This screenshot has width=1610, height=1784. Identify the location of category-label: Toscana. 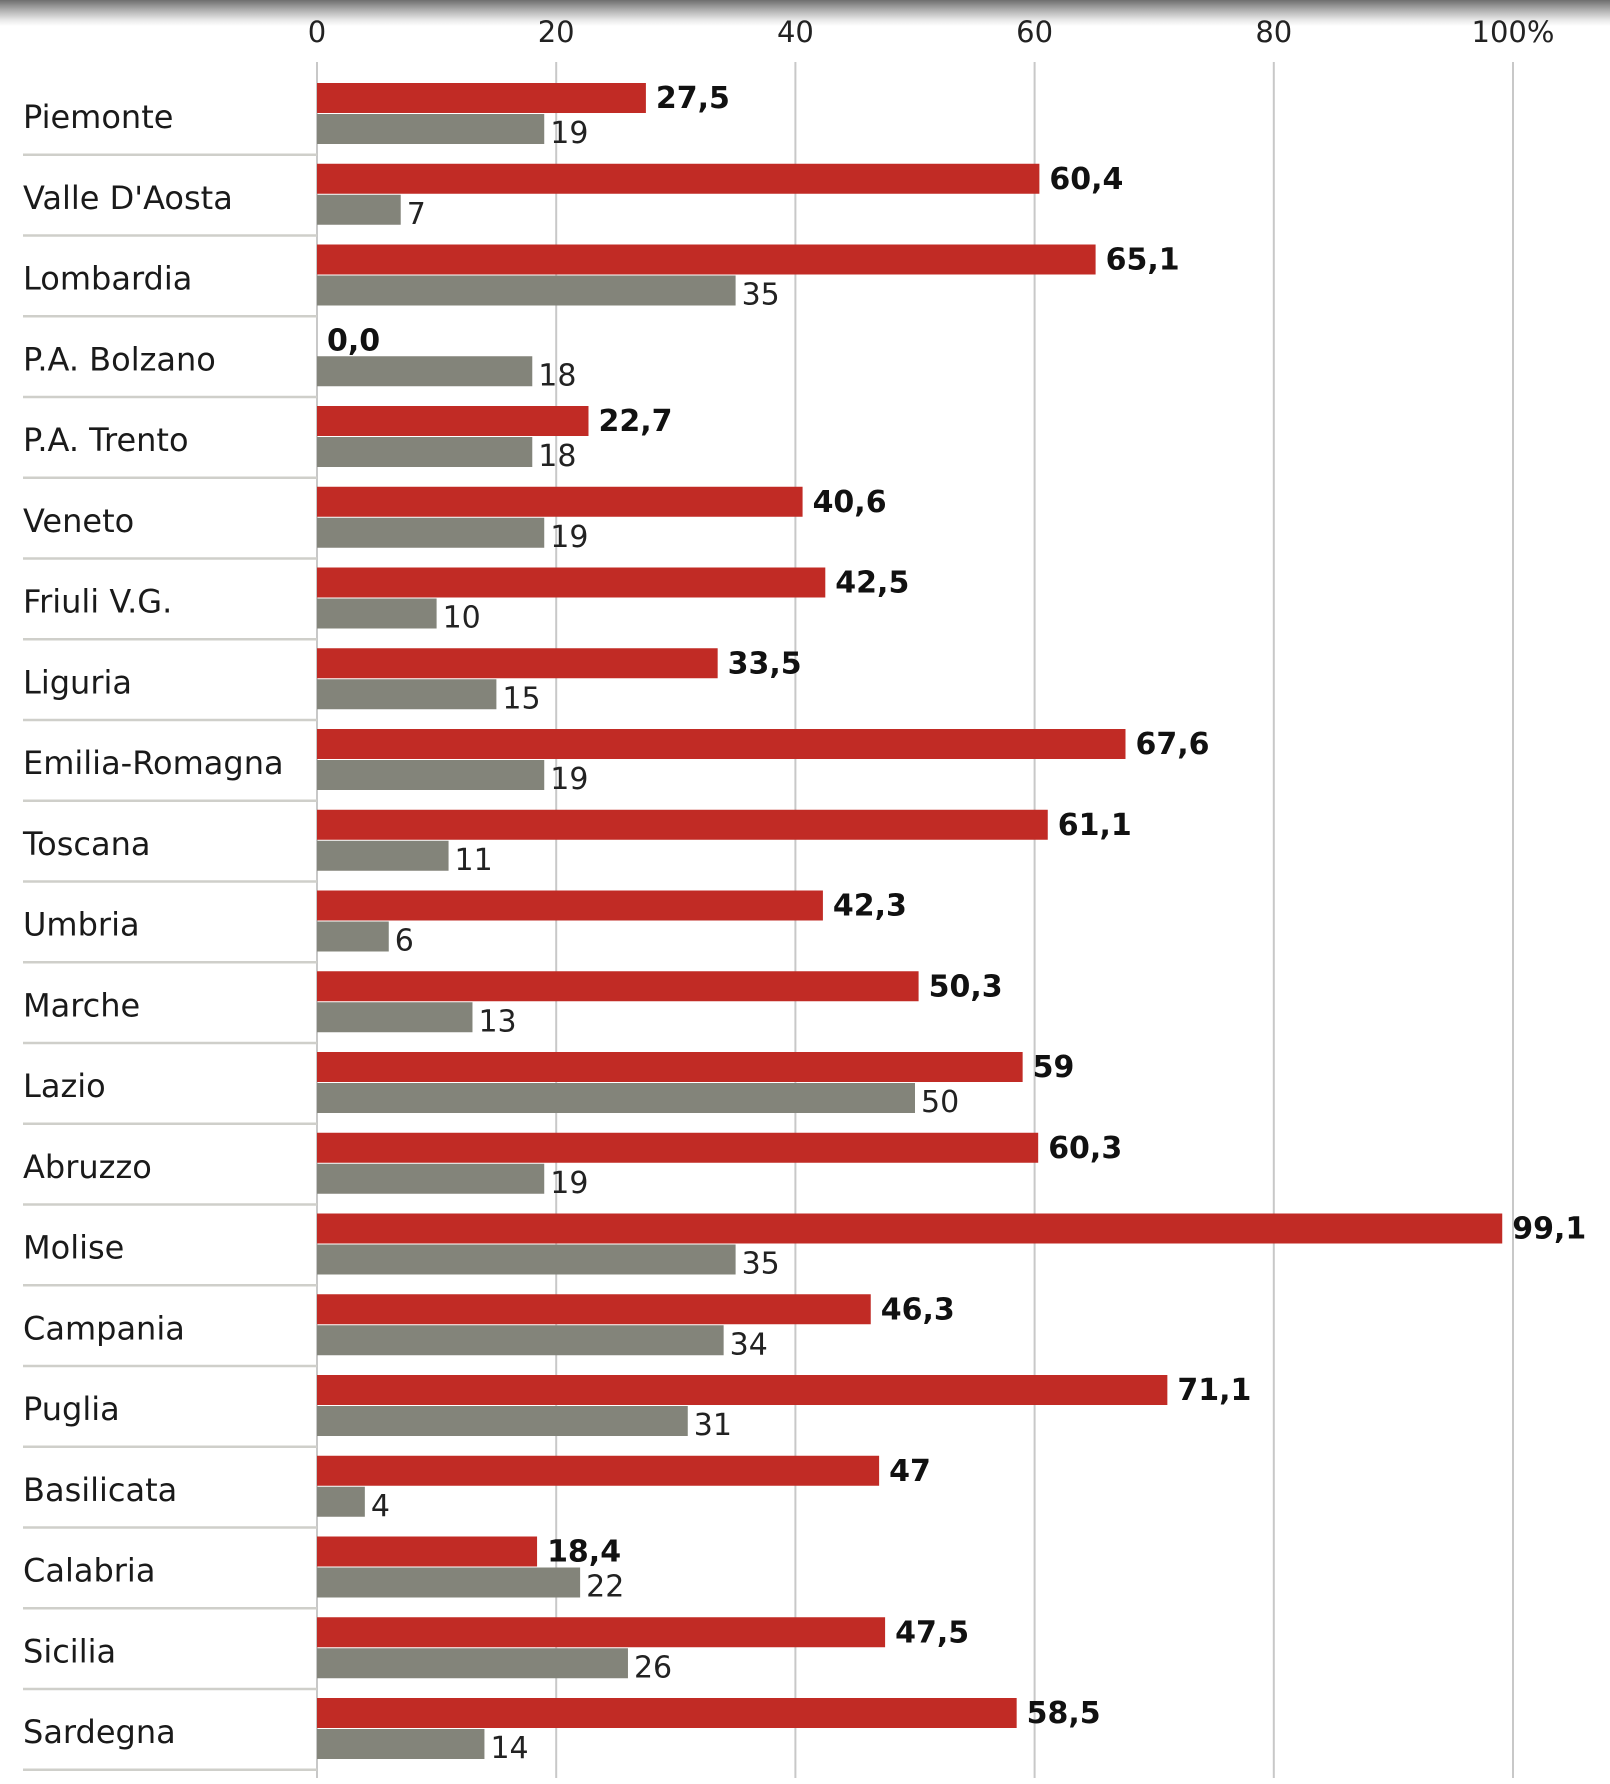
(86, 844).